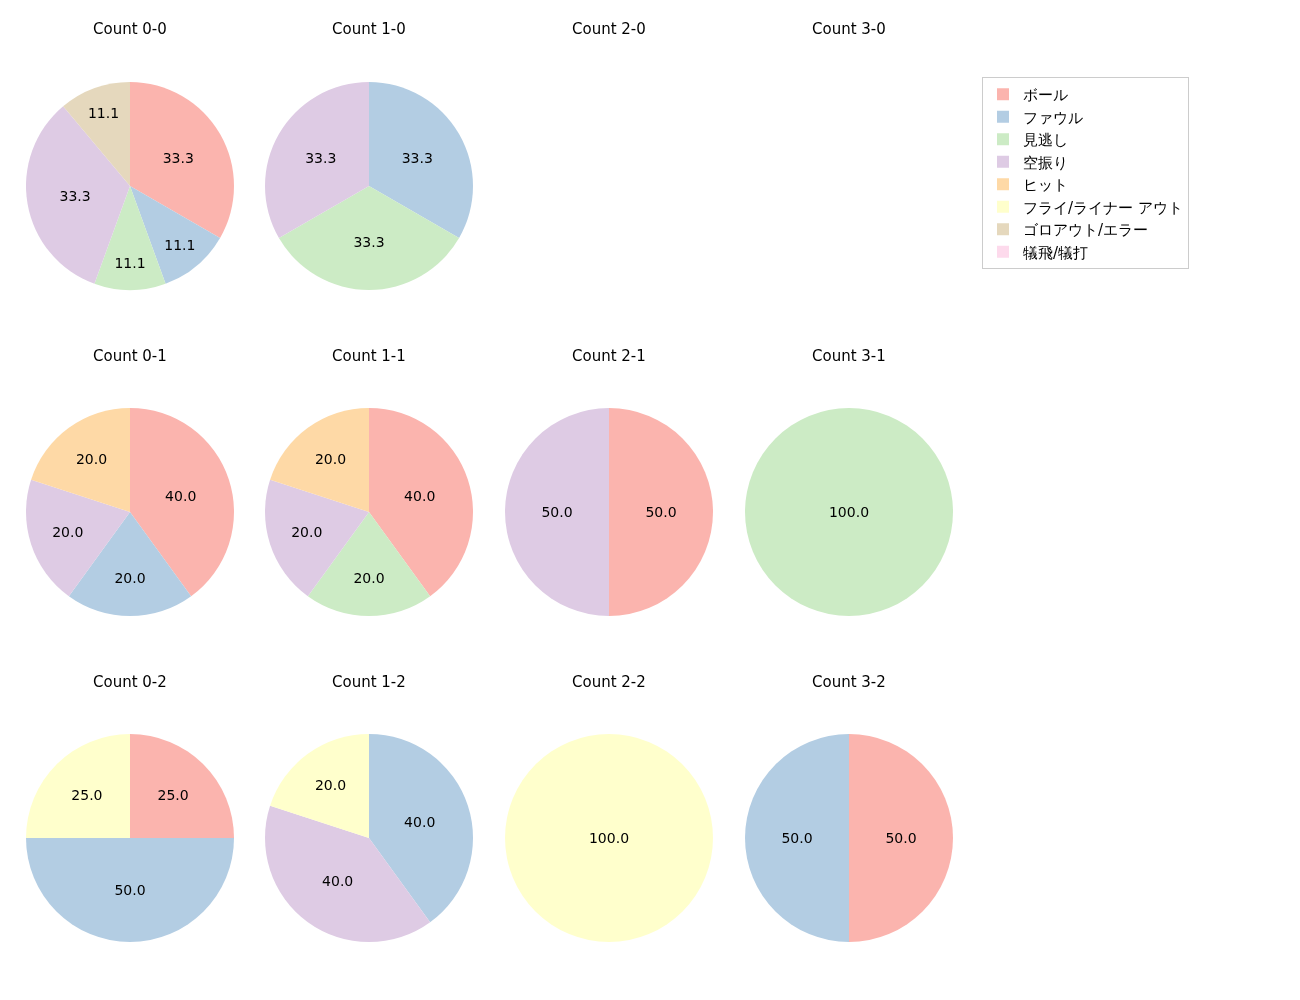 Image resolution: width=1300 pixels, height=1000 pixels. Describe the element at coordinates (130, 682) in the screenshot. I see `chart-title: Count 0-2` at that location.